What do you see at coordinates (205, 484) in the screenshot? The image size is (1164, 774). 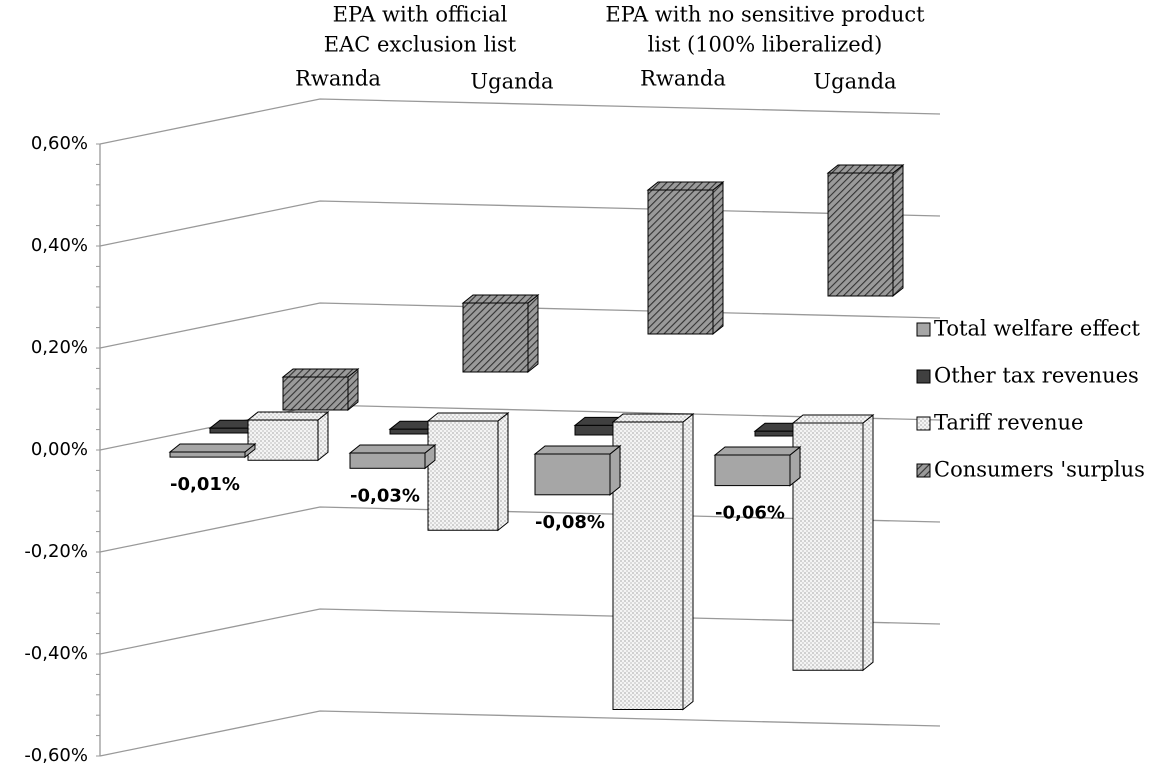 I see `data-label: -0,01%` at bounding box center [205, 484].